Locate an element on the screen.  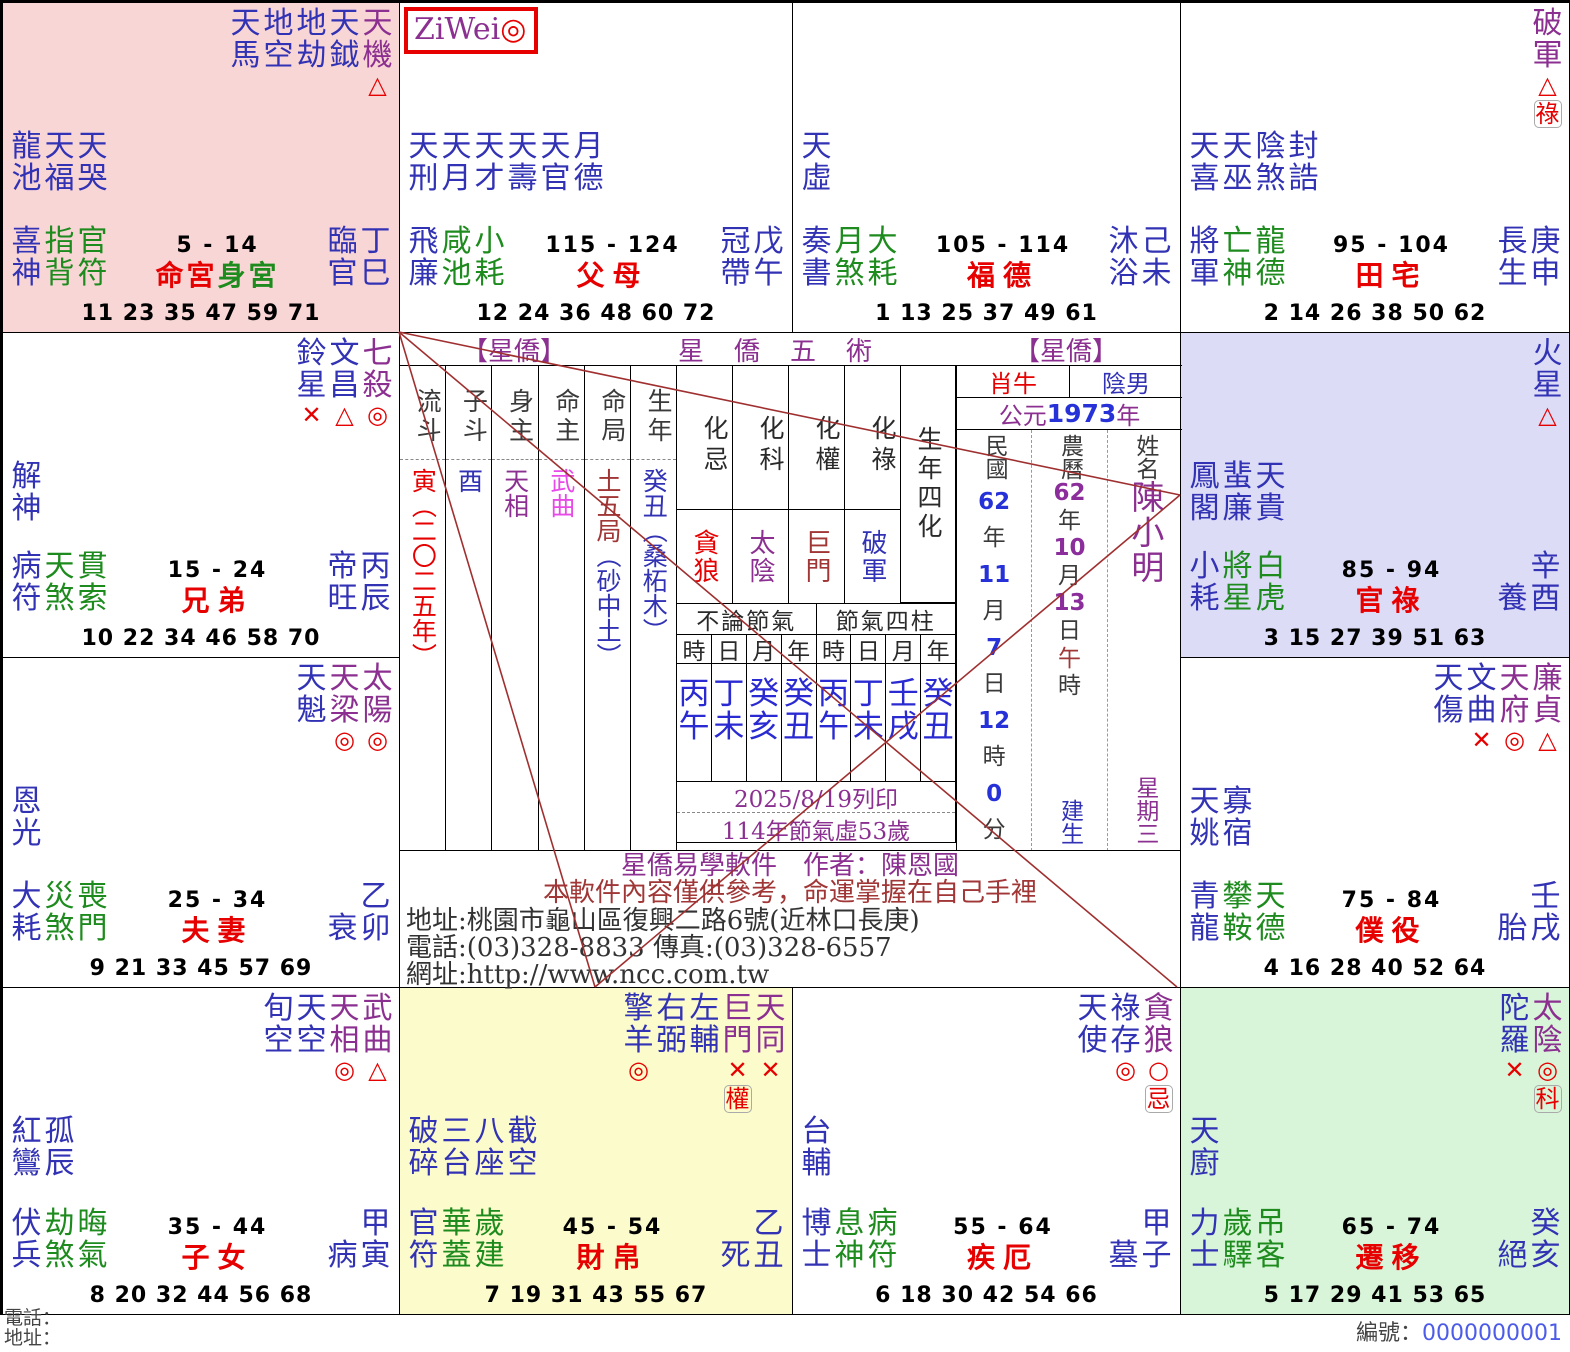
pillar-unit-header: 月 is located at coordinates (904, 650).